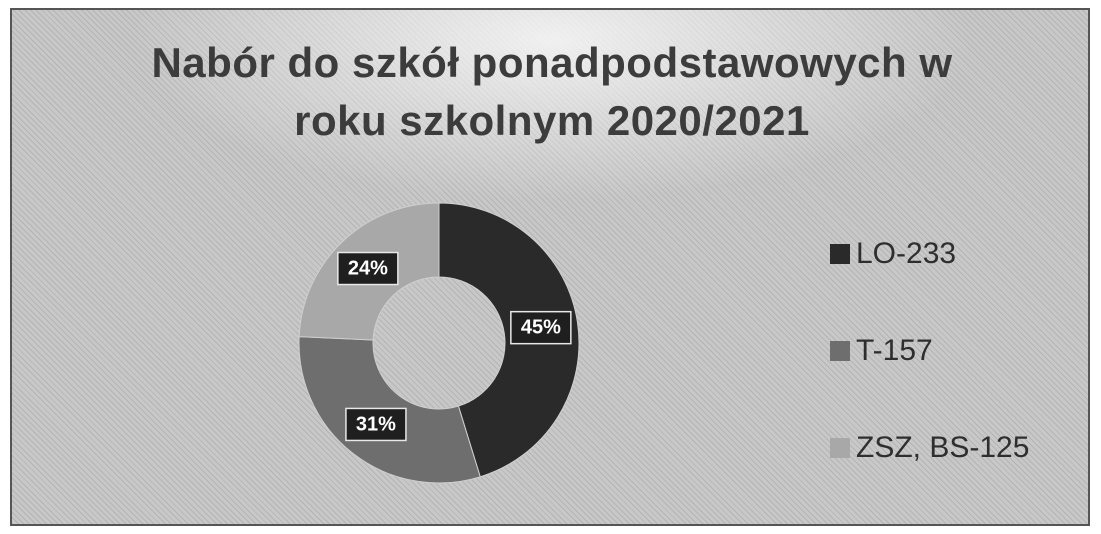  What do you see at coordinates (840, 351) in the screenshot?
I see `legend-swatch-t` at bounding box center [840, 351].